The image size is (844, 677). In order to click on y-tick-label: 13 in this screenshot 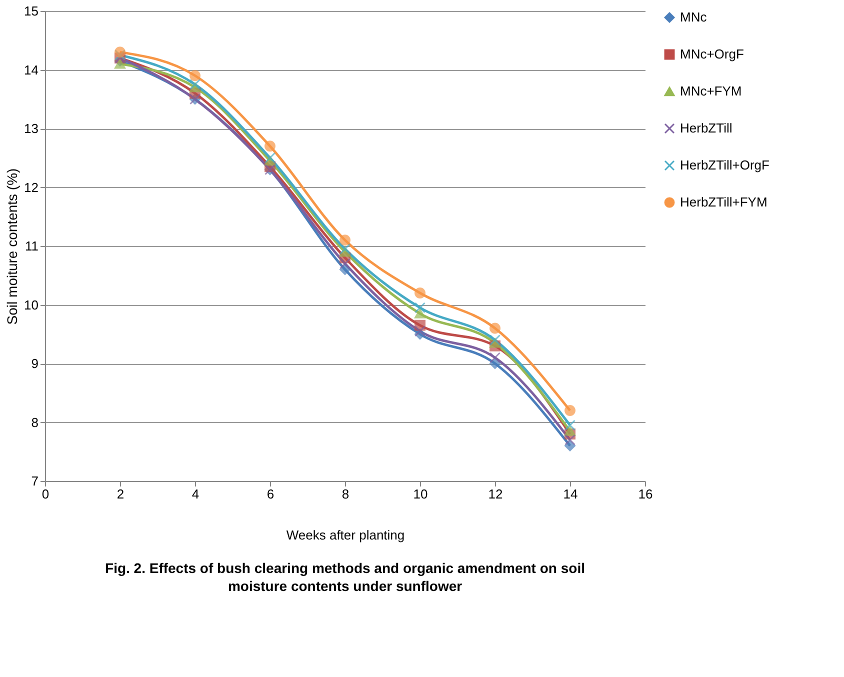, I will do `click(31, 128)`.